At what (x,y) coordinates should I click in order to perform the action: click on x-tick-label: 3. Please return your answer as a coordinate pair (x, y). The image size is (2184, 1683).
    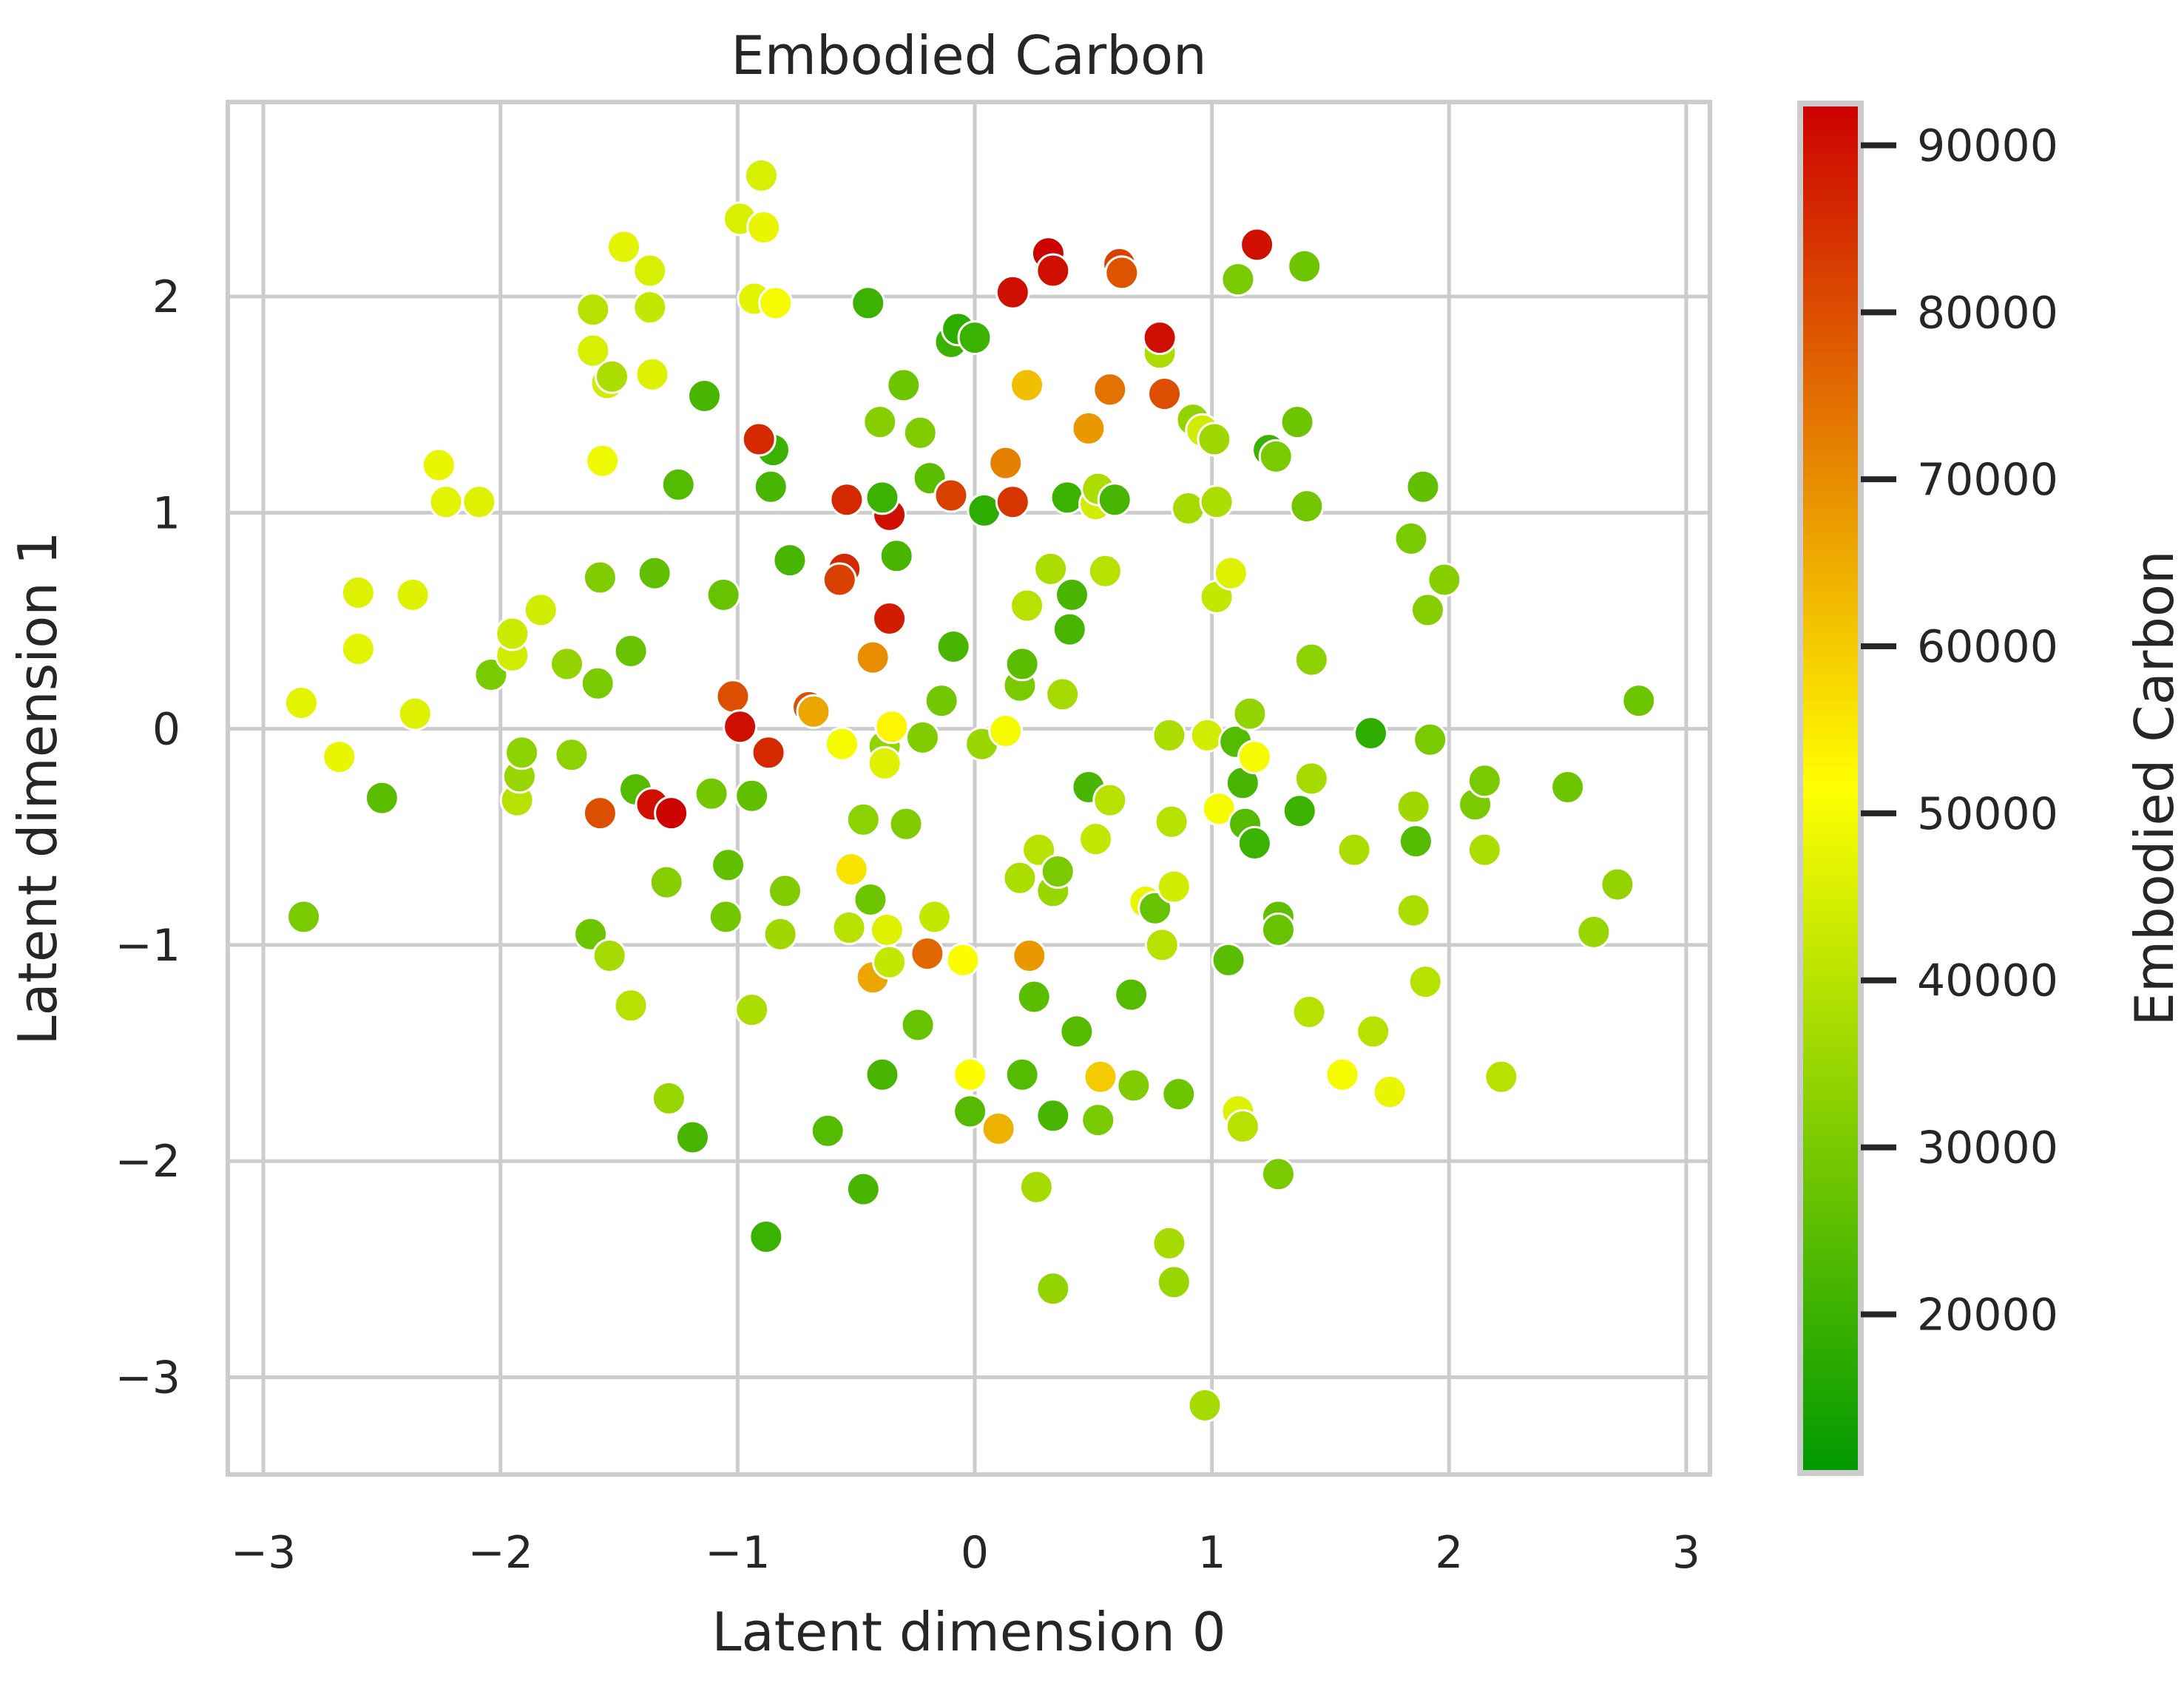
    Looking at the image, I should click on (1686, 1553).